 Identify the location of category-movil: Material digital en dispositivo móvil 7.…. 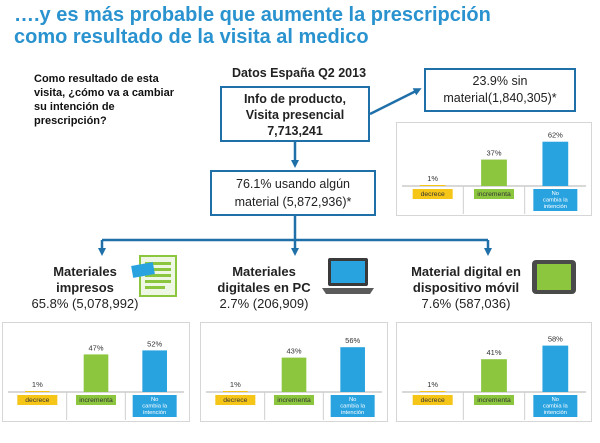
(466, 288).